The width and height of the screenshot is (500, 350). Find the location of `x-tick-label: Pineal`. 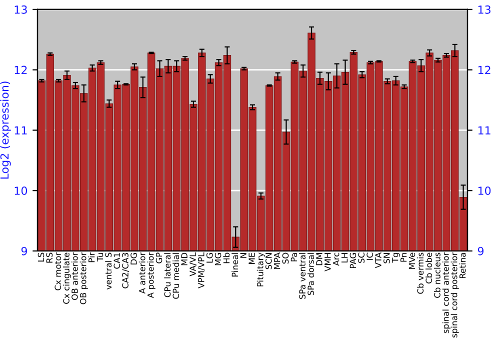

x-tick-label: Pineal is located at coordinates (235, 265).